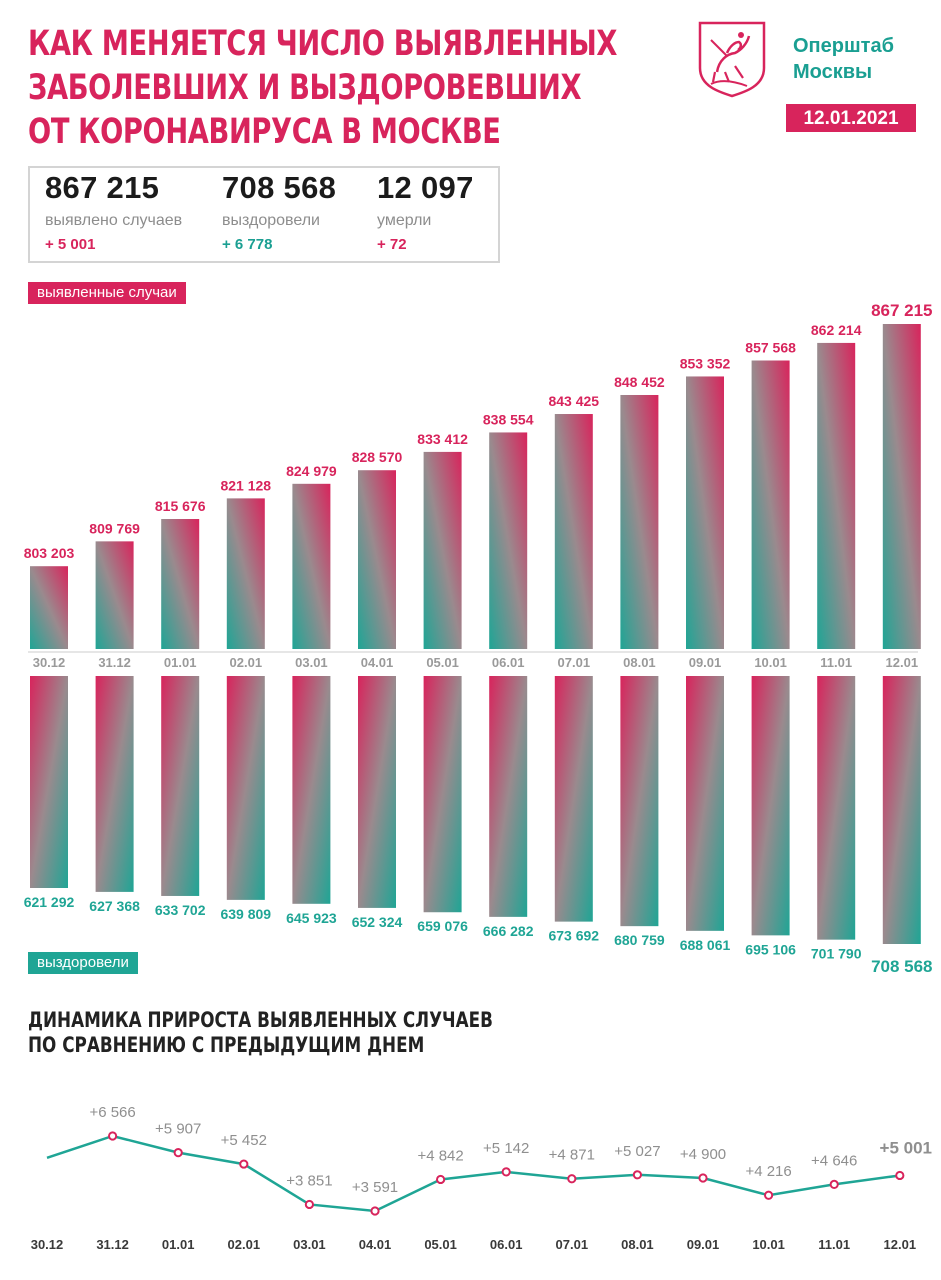  Describe the element at coordinates (244, 1140) in the screenshot. I see `increase-value-label: +5 452` at that location.